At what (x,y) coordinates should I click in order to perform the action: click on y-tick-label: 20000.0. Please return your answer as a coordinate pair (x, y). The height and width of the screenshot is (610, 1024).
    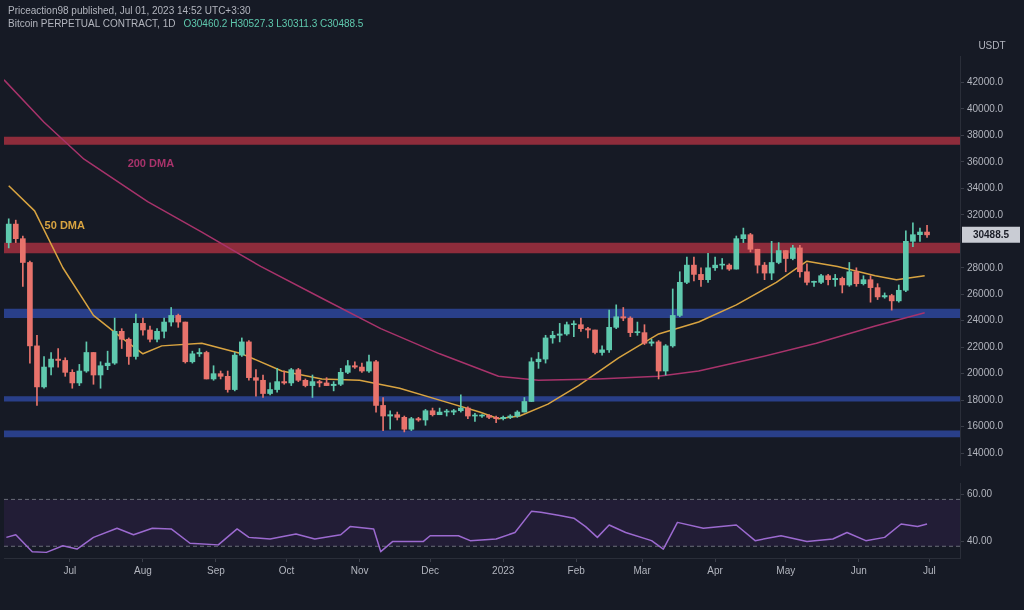
    Looking at the image, I should click on (985, 373).